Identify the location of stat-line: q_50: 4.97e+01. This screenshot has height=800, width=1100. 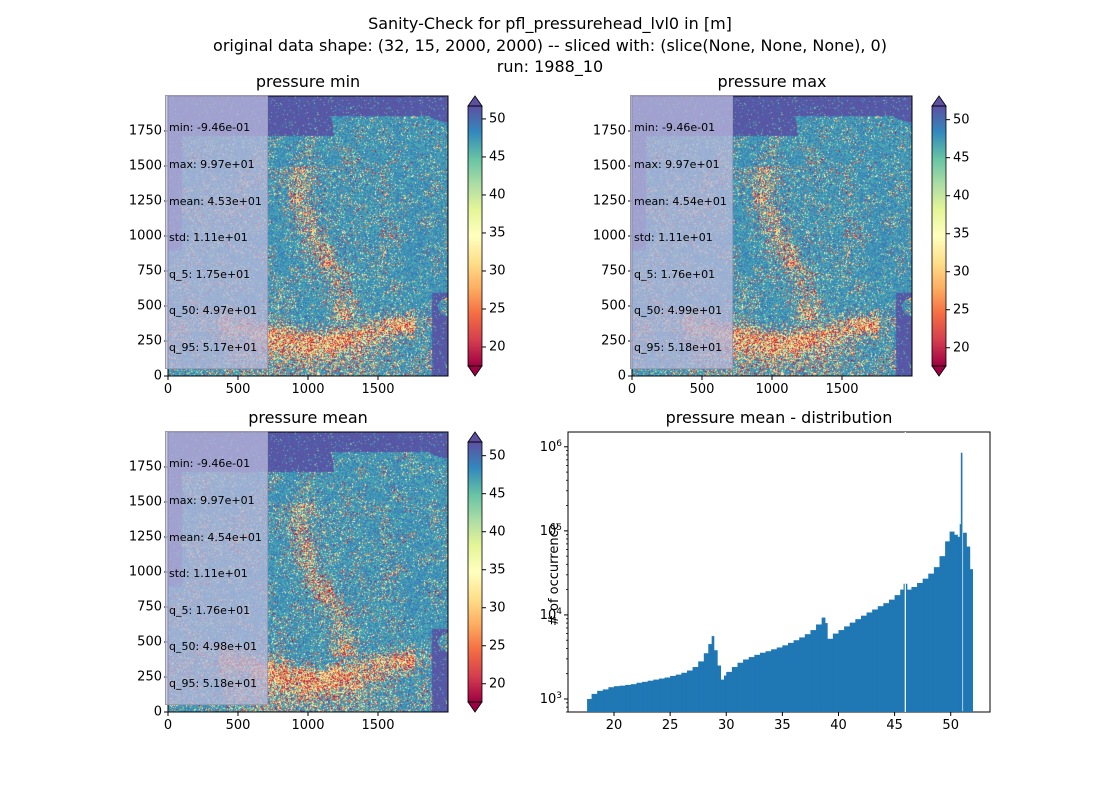
(213, 311).